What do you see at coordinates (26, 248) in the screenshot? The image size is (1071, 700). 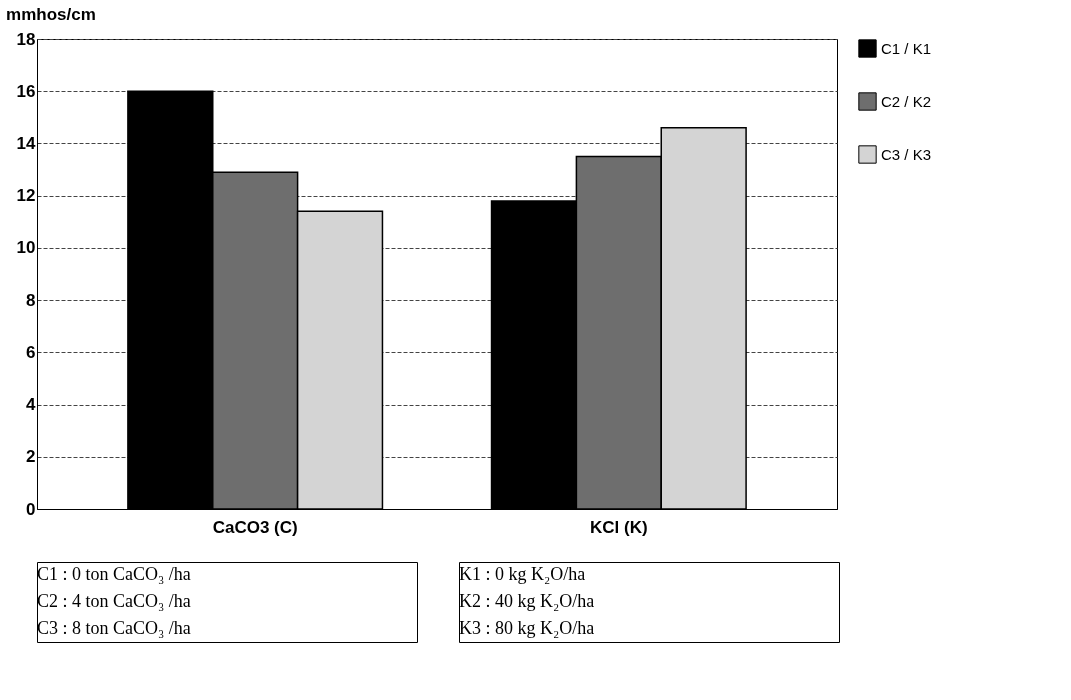 I see `y-tick-label: 10` at bounding box center [26, 248].